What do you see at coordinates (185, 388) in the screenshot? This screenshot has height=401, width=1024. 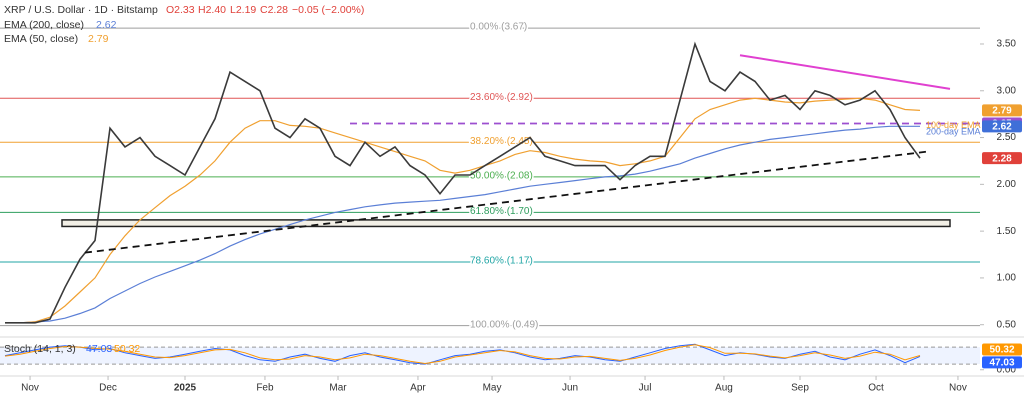 I see `x-tick-label: 2025` at bounding box center [185, 388].